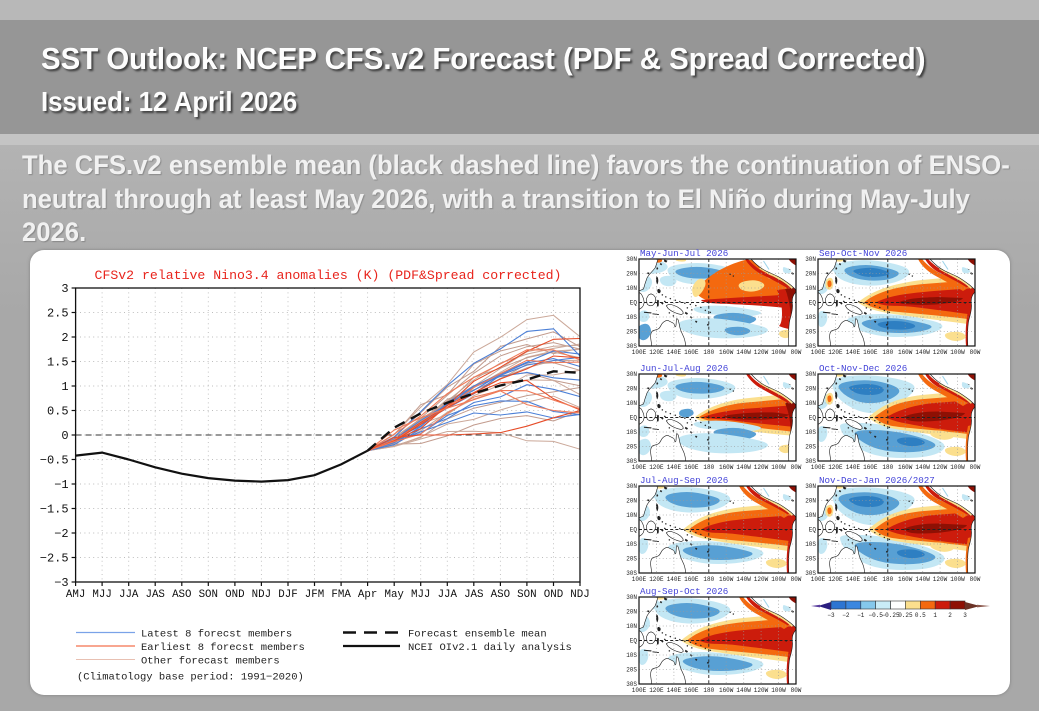  I want to click on svg-text: Jul-Aug-Sep 2026, so click(684, 480).